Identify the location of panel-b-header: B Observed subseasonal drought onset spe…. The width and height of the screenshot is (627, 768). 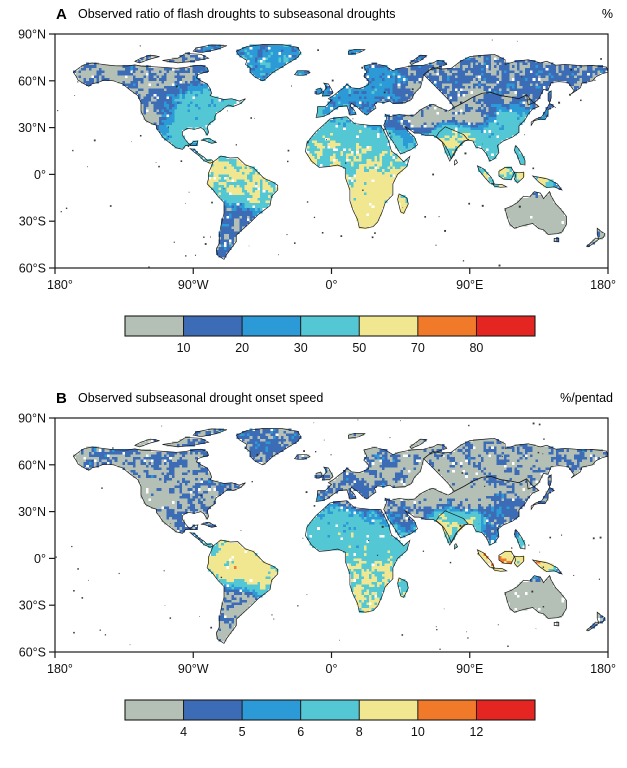
(313, 400).